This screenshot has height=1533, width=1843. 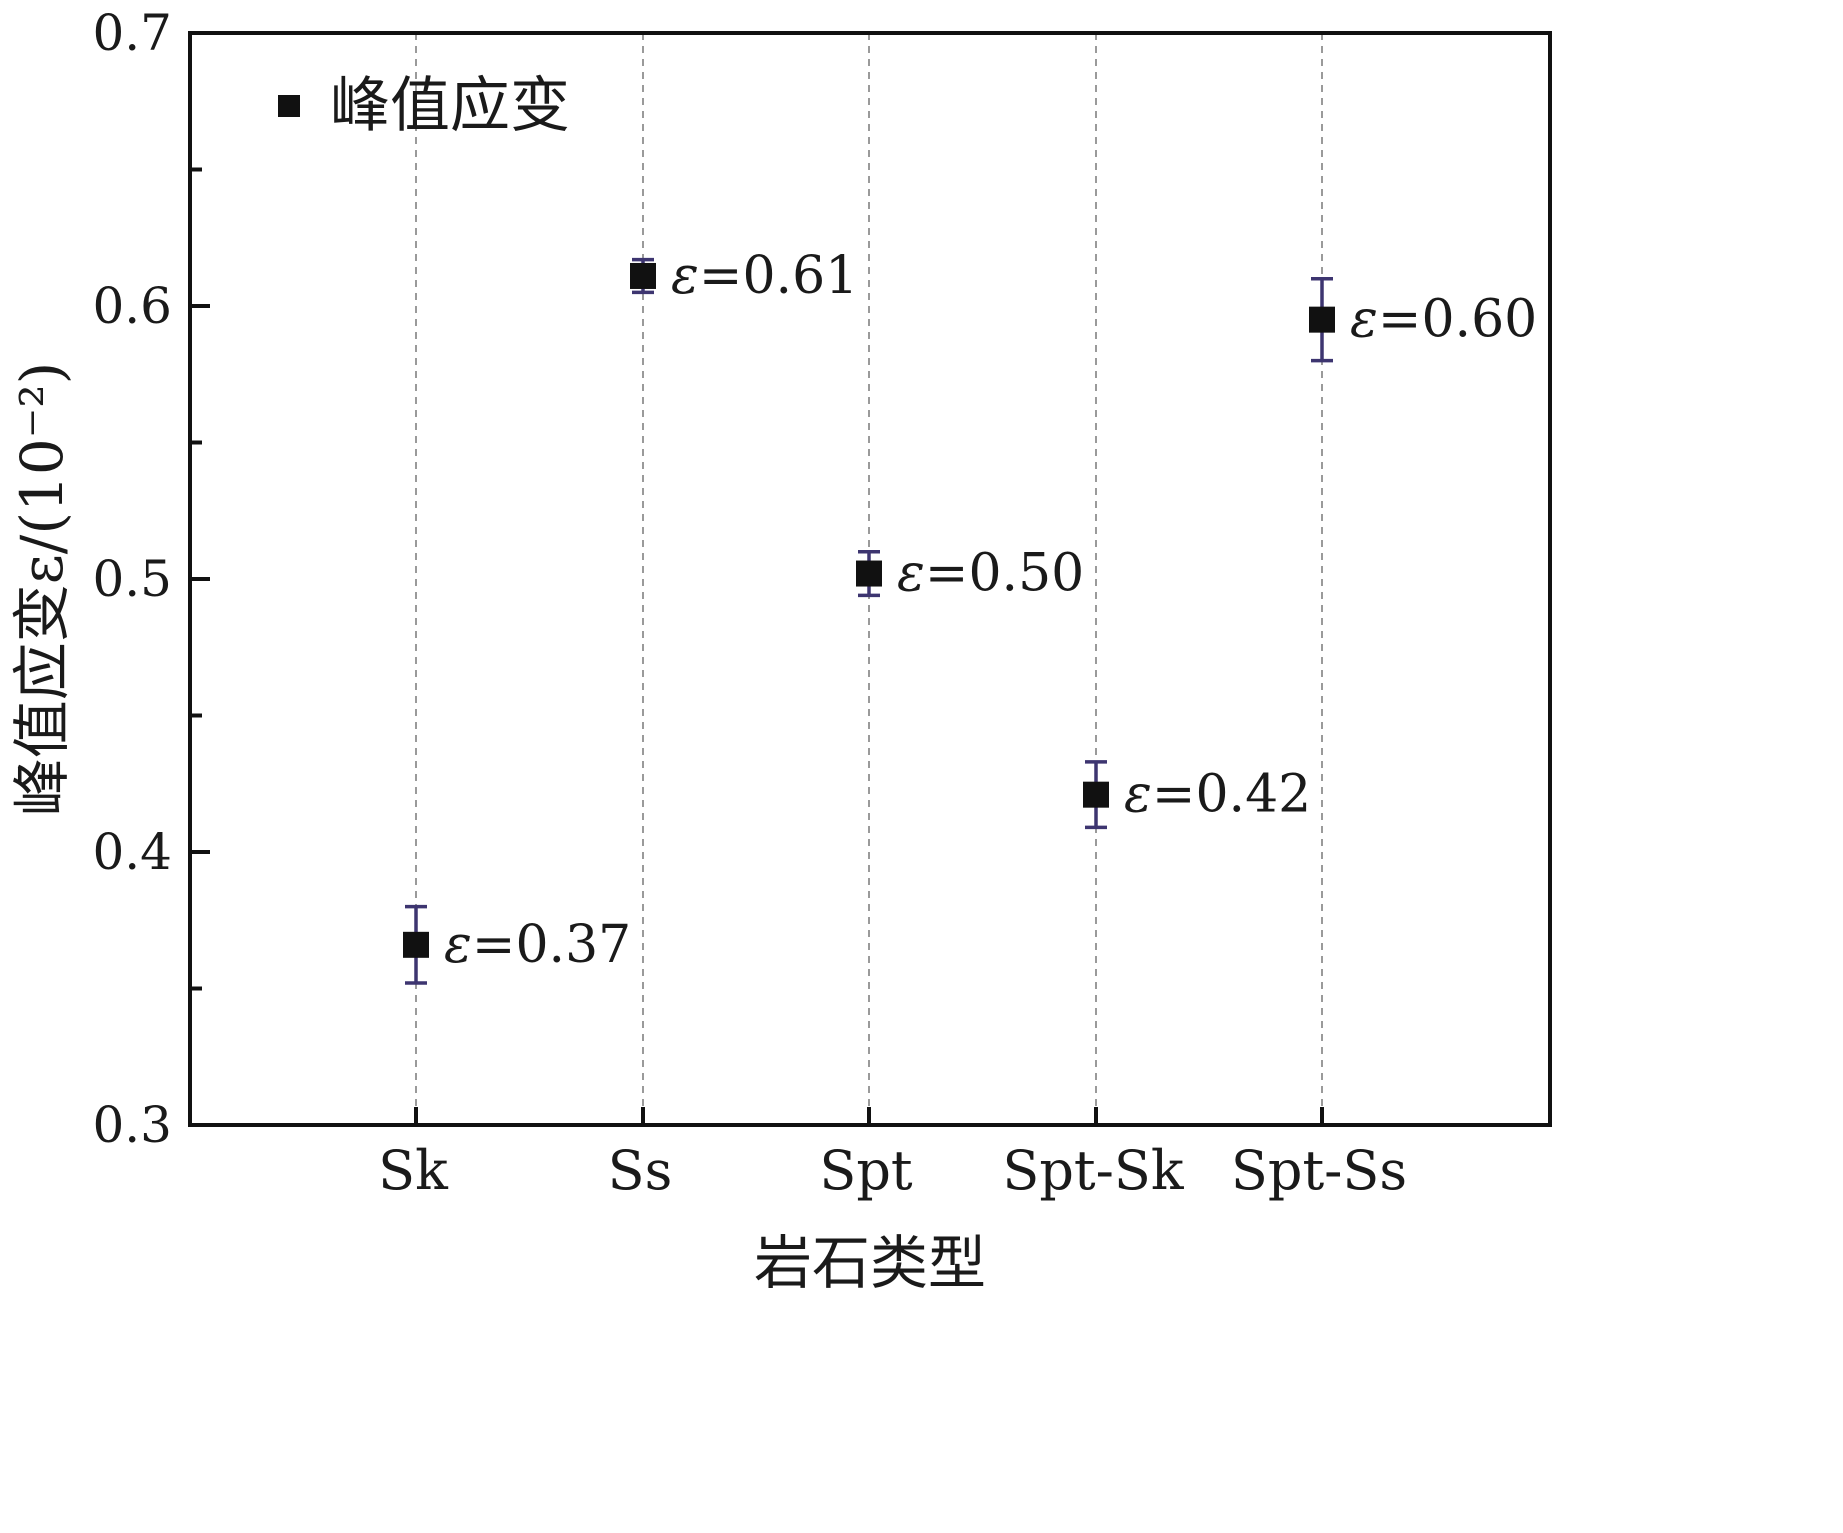 What do you see at coordinates (413, 1170) in the screenshot?
I see `x-tick-label: Sk` at bounding box center [413, 1170].